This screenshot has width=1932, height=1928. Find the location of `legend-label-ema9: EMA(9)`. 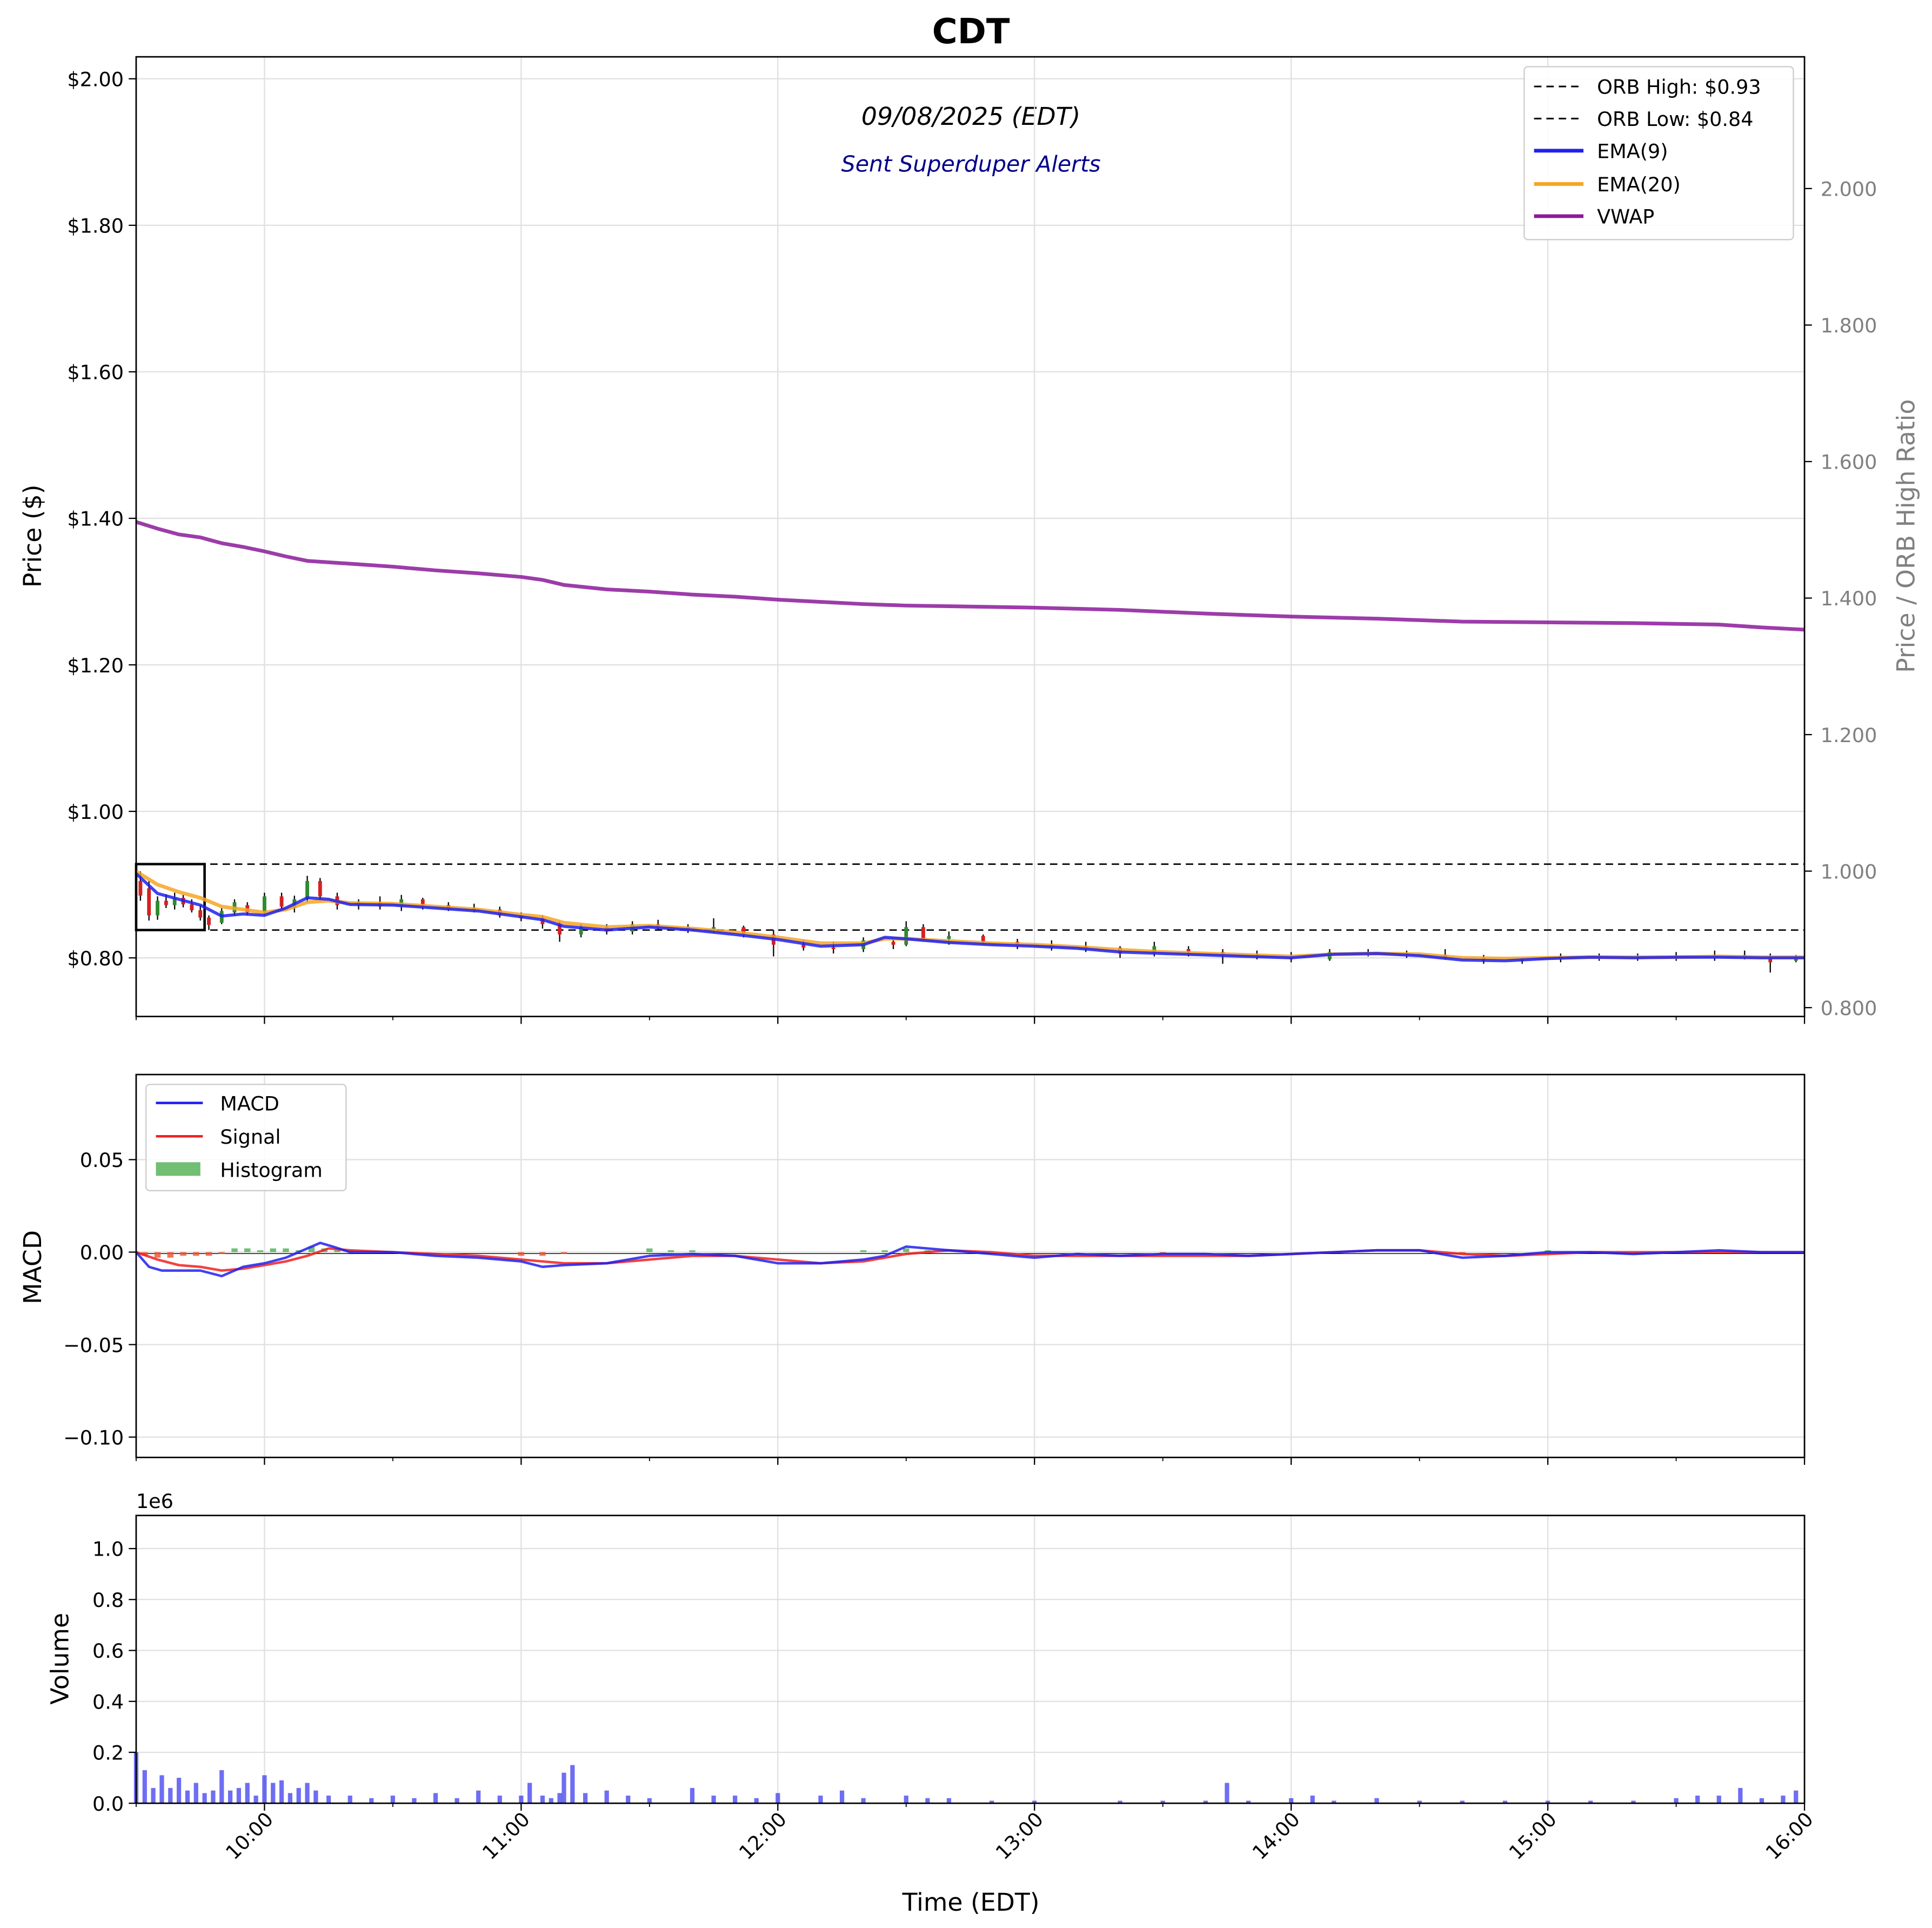

legend-label-ema9: EMA(9) is located at coordinates (1632, 151).